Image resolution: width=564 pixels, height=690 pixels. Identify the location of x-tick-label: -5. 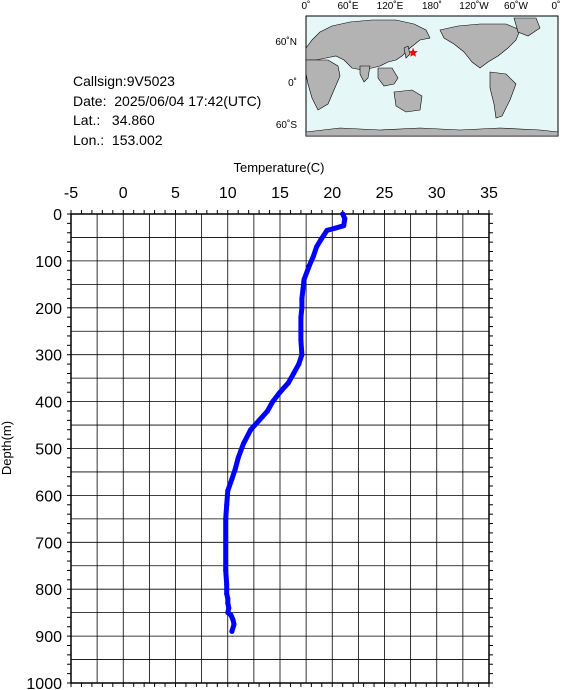
(71, 193).